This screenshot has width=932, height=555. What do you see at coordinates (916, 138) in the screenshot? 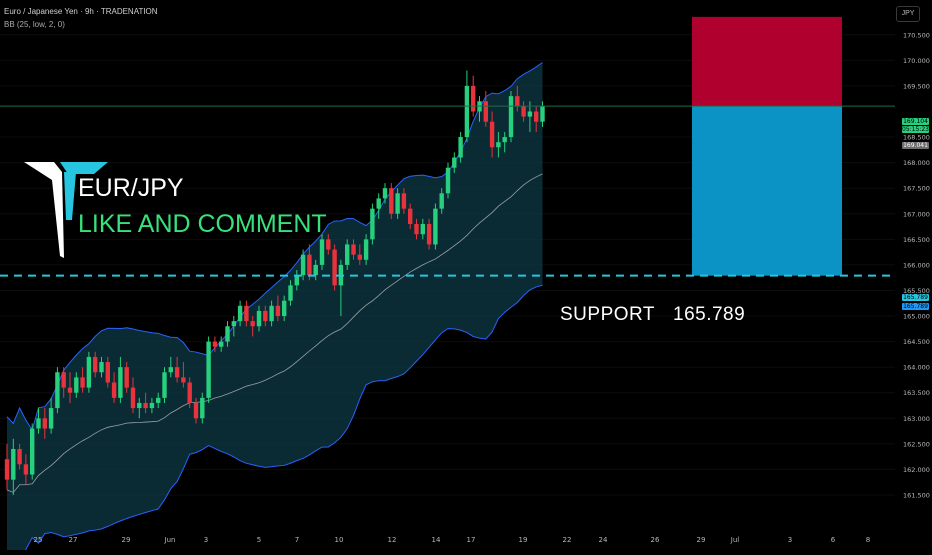
I see `y-tick-label: 168.500` at bounding box center [916, 138].